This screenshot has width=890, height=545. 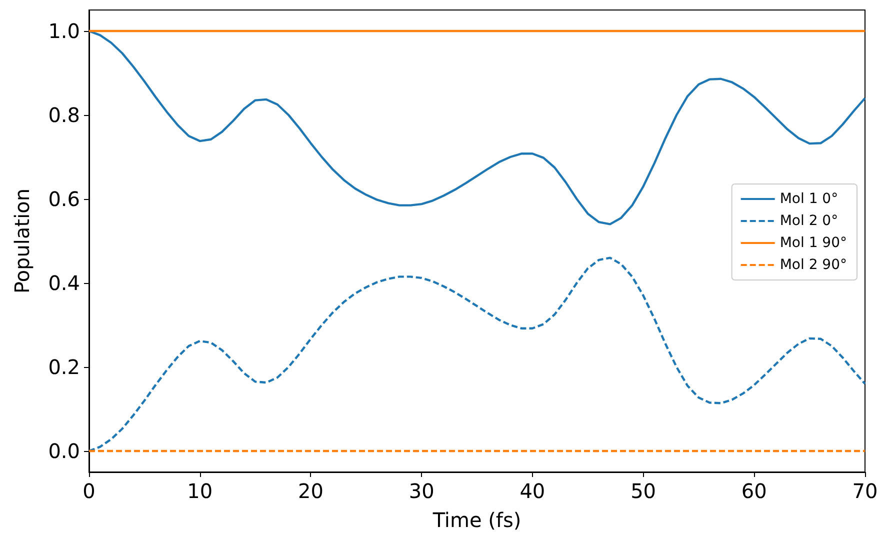 I want to click on y-tick-label: 0.0, so click(x=64, y=451).